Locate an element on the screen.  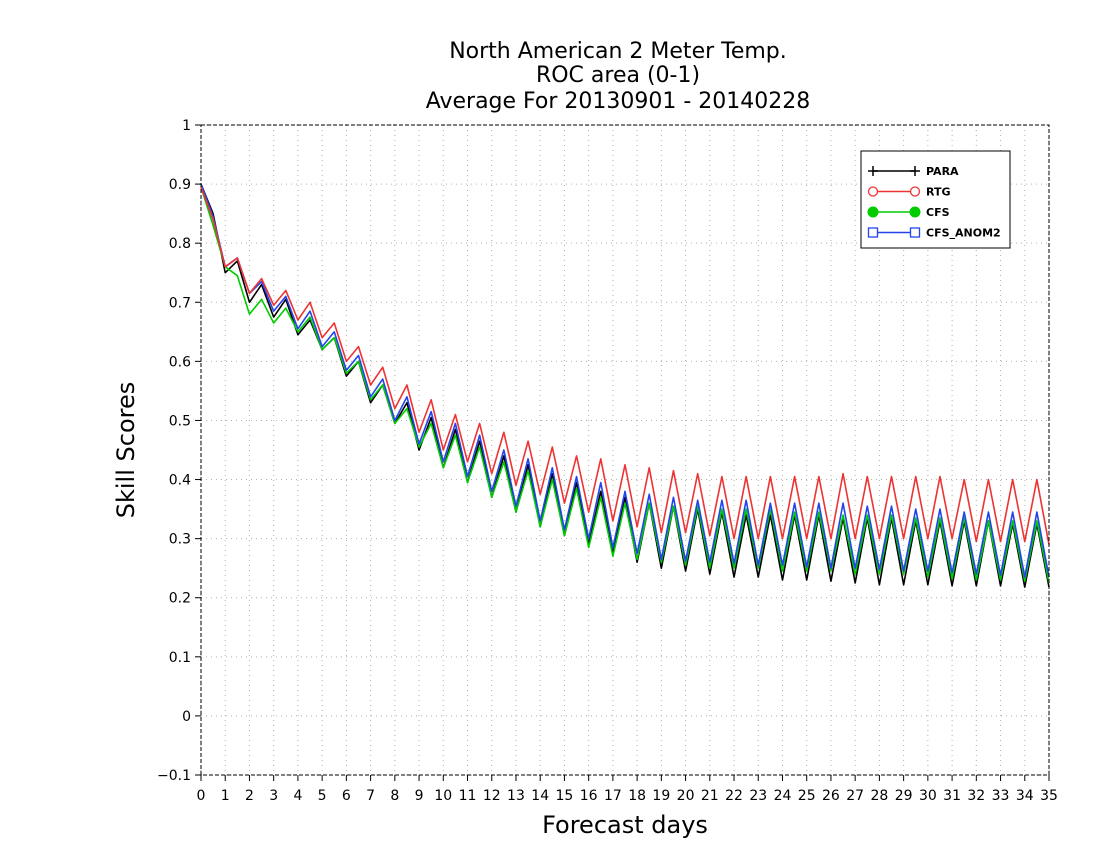
x-tick-label: 11 is located at coordinates (468, 796).